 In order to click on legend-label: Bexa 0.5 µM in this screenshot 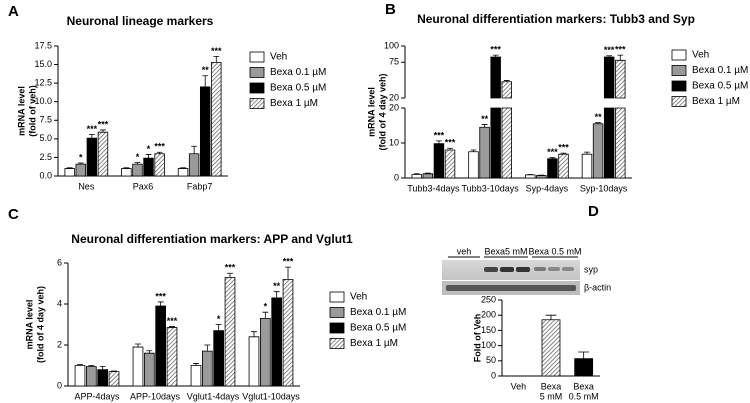, I will do `click(720, 86)`.